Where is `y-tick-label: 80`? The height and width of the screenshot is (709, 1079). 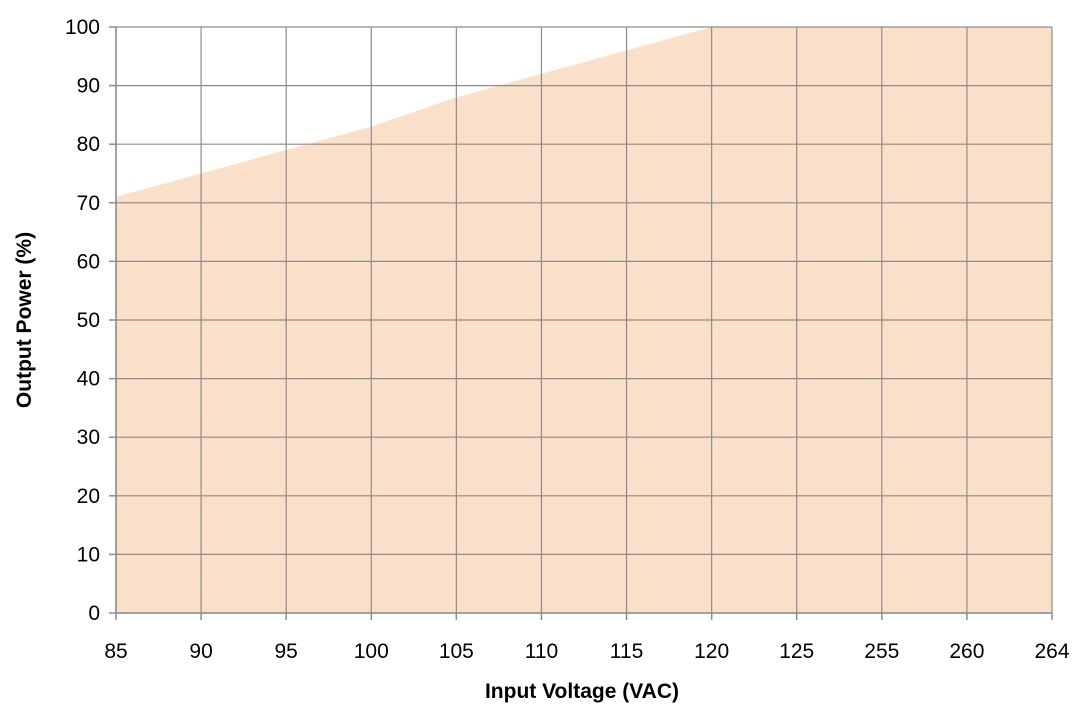
y-tick-label: 80 is located at coordinates (88, 144).